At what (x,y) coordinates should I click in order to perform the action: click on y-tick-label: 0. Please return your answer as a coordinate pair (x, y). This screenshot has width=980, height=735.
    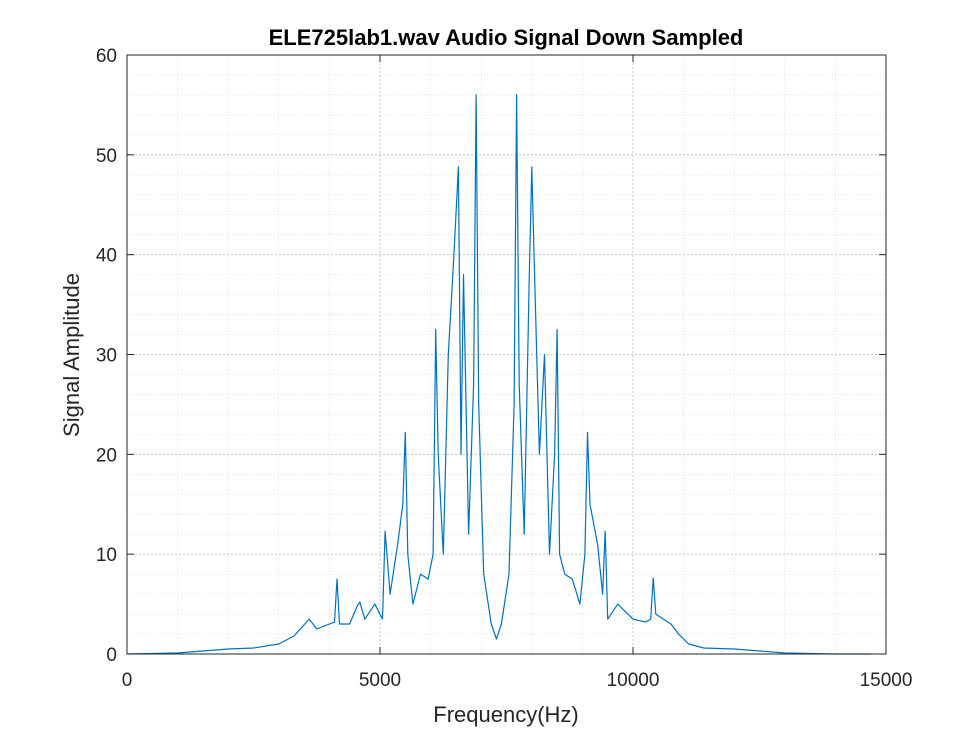
    Looking at the image, I should click on (111, 655).